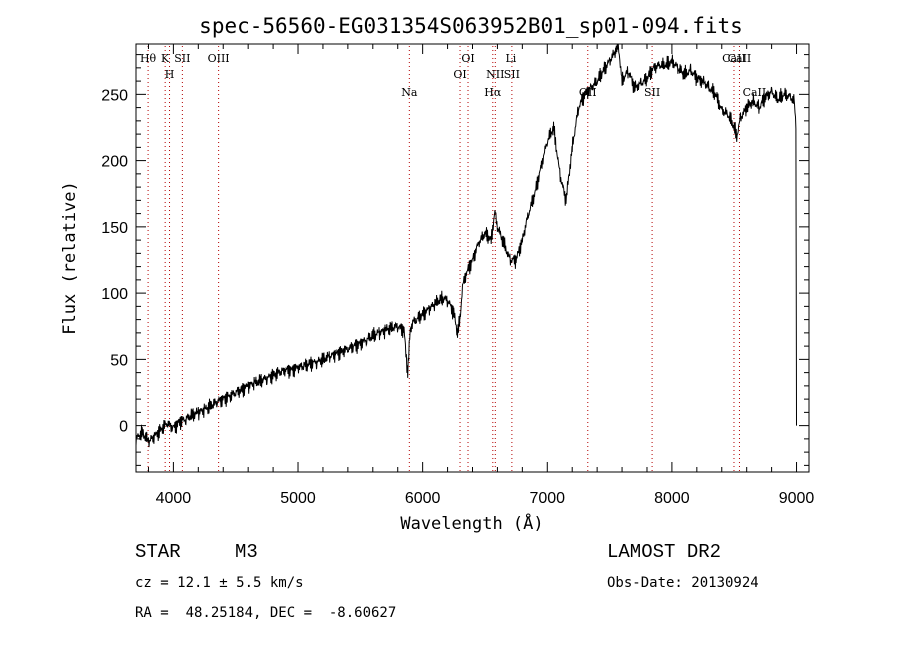 The height and width of the screenshot is (650, 900). What do you see at coordinates (797, 498) in the screenshot?
I see `x-tick-label-5: 9000` at bounding box center [797, 498].